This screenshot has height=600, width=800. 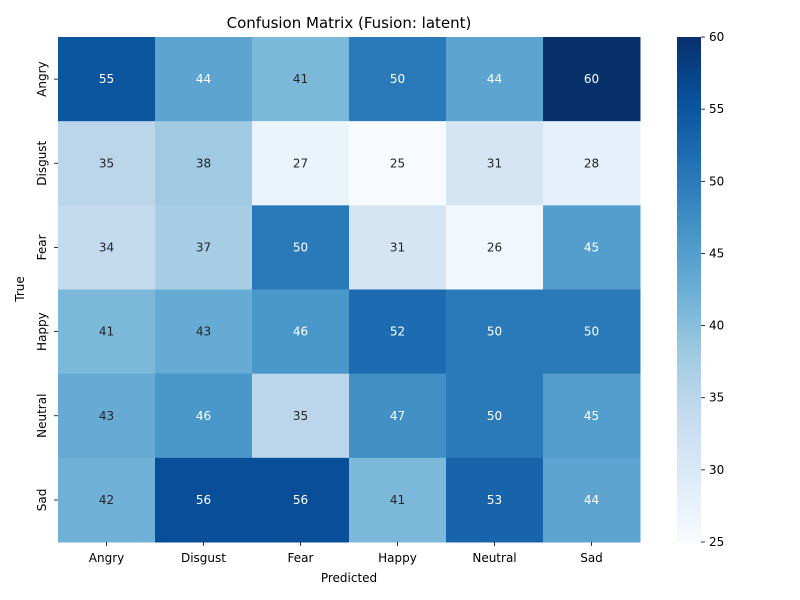 I want to click on y-tick-label: Happy, so click(x=42, y=331).